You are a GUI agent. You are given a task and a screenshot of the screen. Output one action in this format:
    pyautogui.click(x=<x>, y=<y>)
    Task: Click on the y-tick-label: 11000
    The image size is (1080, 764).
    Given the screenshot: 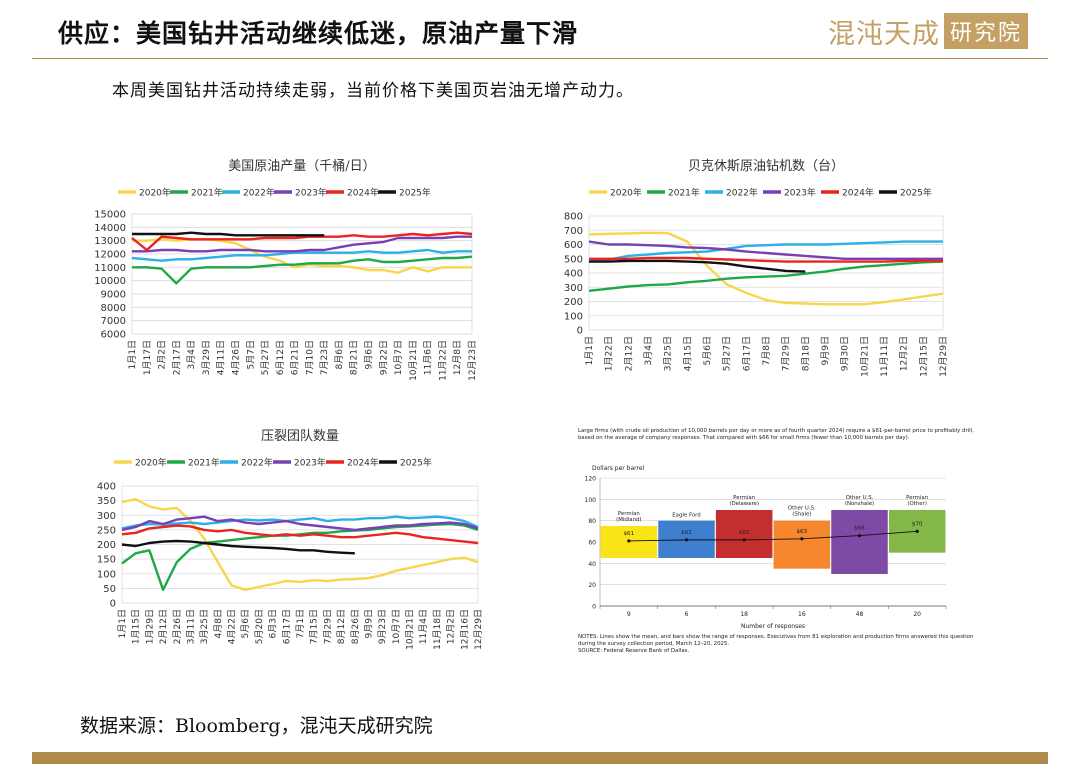 What is the action you would take?
    pyautogui.click(x=110, y=268)
    